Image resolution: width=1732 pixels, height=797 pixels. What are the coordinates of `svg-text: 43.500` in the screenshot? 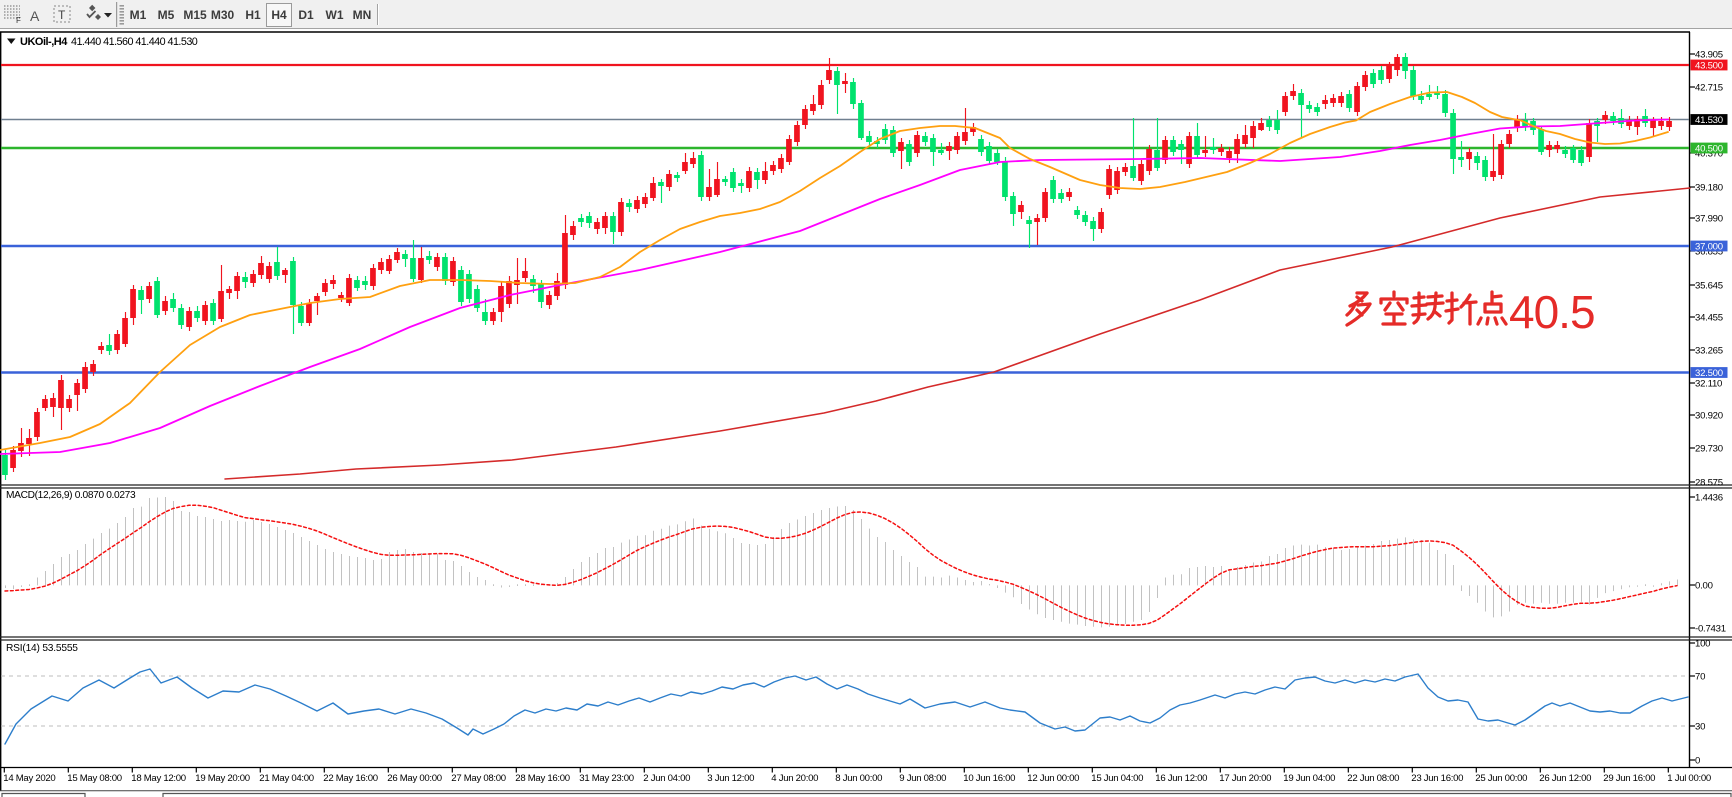 It's located at (1709, 66).